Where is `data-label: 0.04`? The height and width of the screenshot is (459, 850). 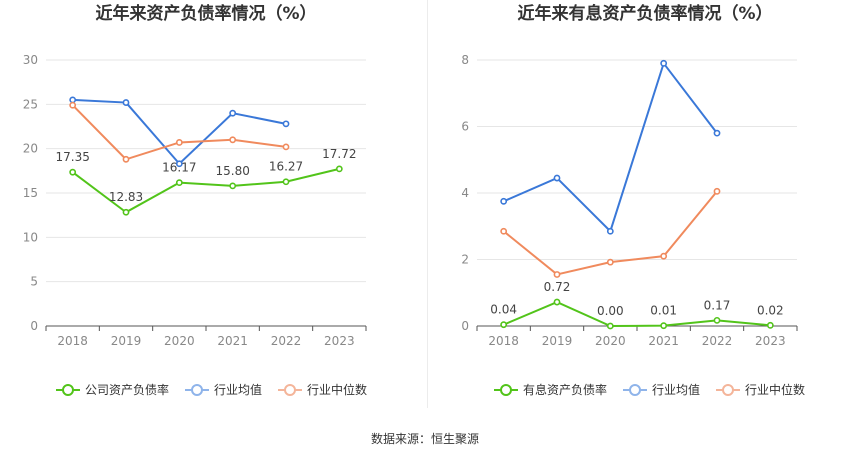
data-label: 0.04 is located at coordinates (503, 310).